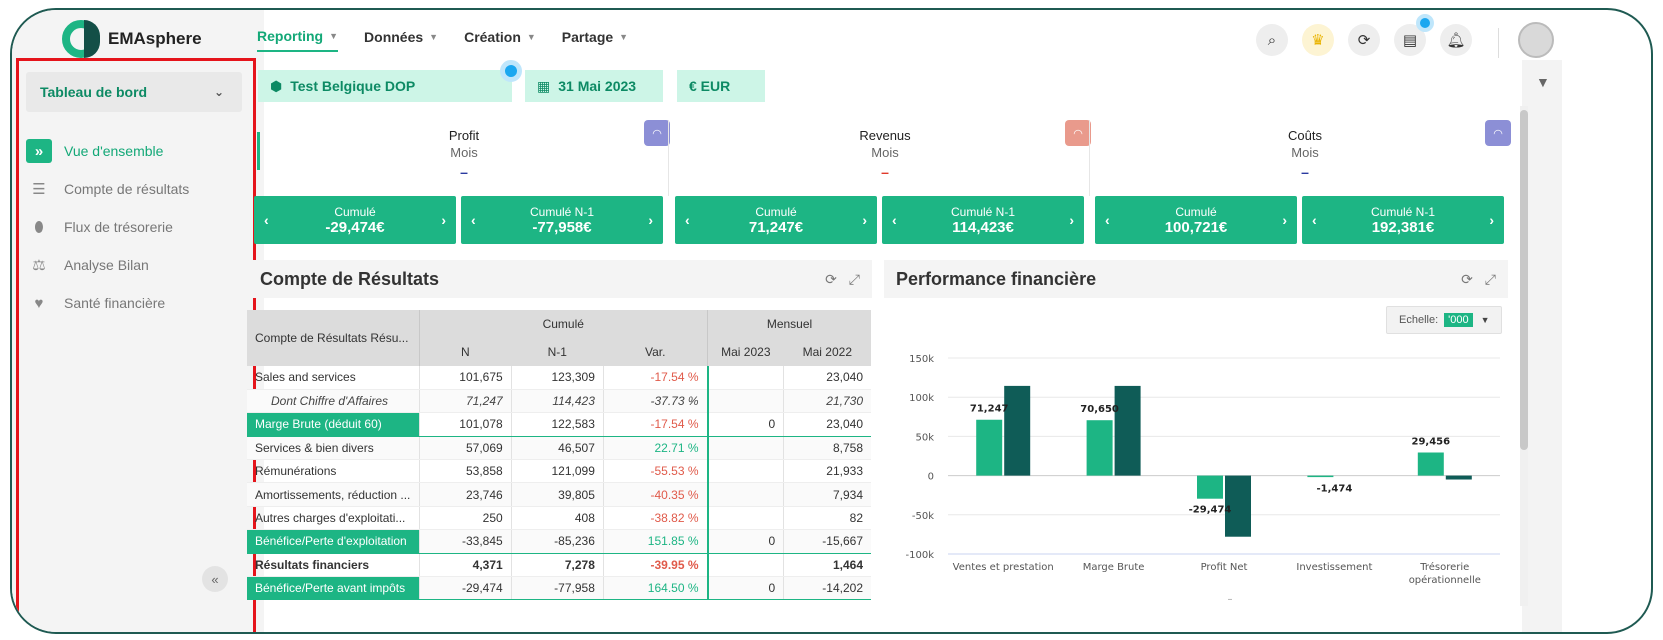  Describe the element at coordinates (127, 189) in the screenshot. I see `sidebar-item-label: Compte de résultats` at that location.